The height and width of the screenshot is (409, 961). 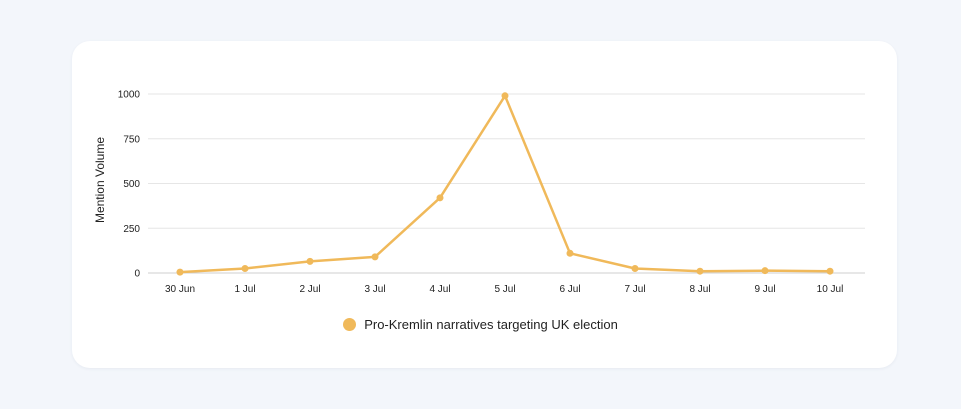 I want to click on x-tick-label: 30 Jun, so click(x=180, y=289).